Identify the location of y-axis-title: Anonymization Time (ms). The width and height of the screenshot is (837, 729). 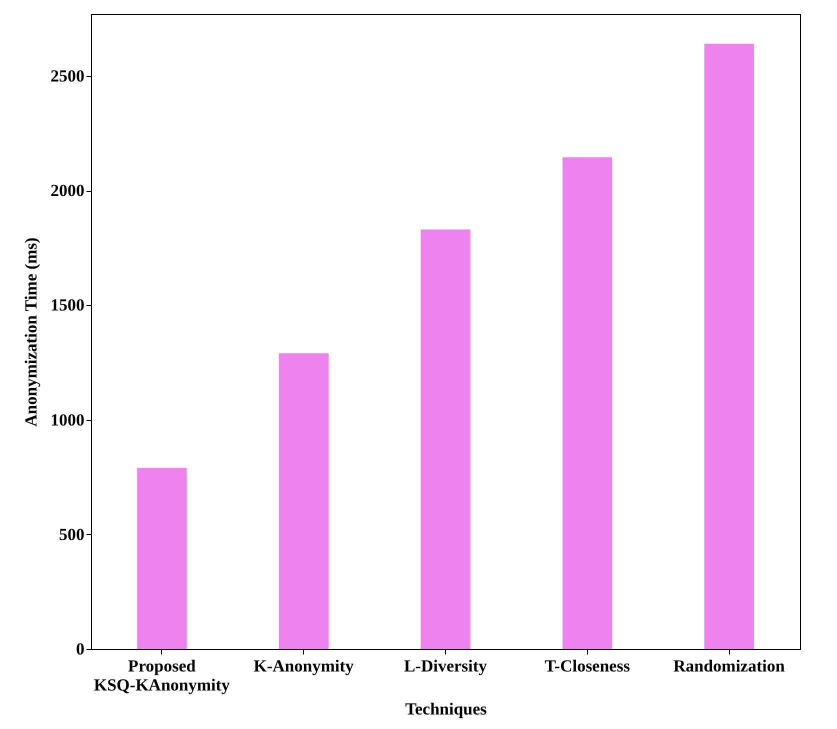
(31, 332).